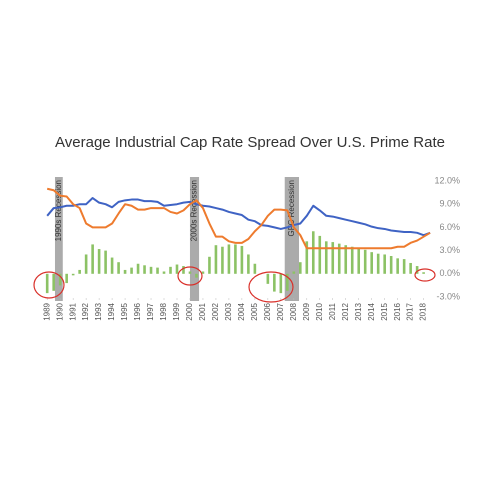 The width and height of the screenshot is (500, 500). I want to click on x-tick-label: 2006, so click(267, 311).